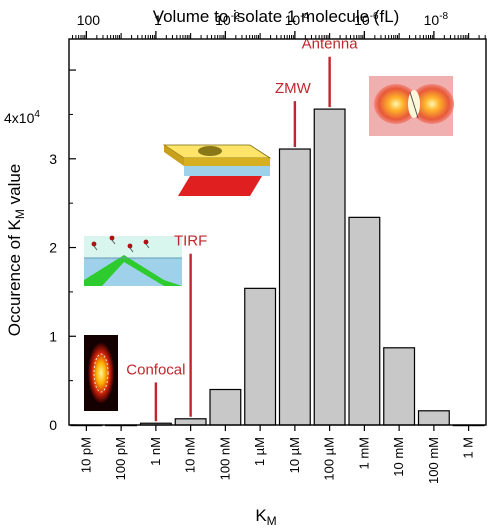 The width and height of the screenshot is (488, 529). What do you see at coordinates (297, 19) in the screenshot?
I see `top-tick-label-3: 10⁻⁴` at bounding box center [297, 19].